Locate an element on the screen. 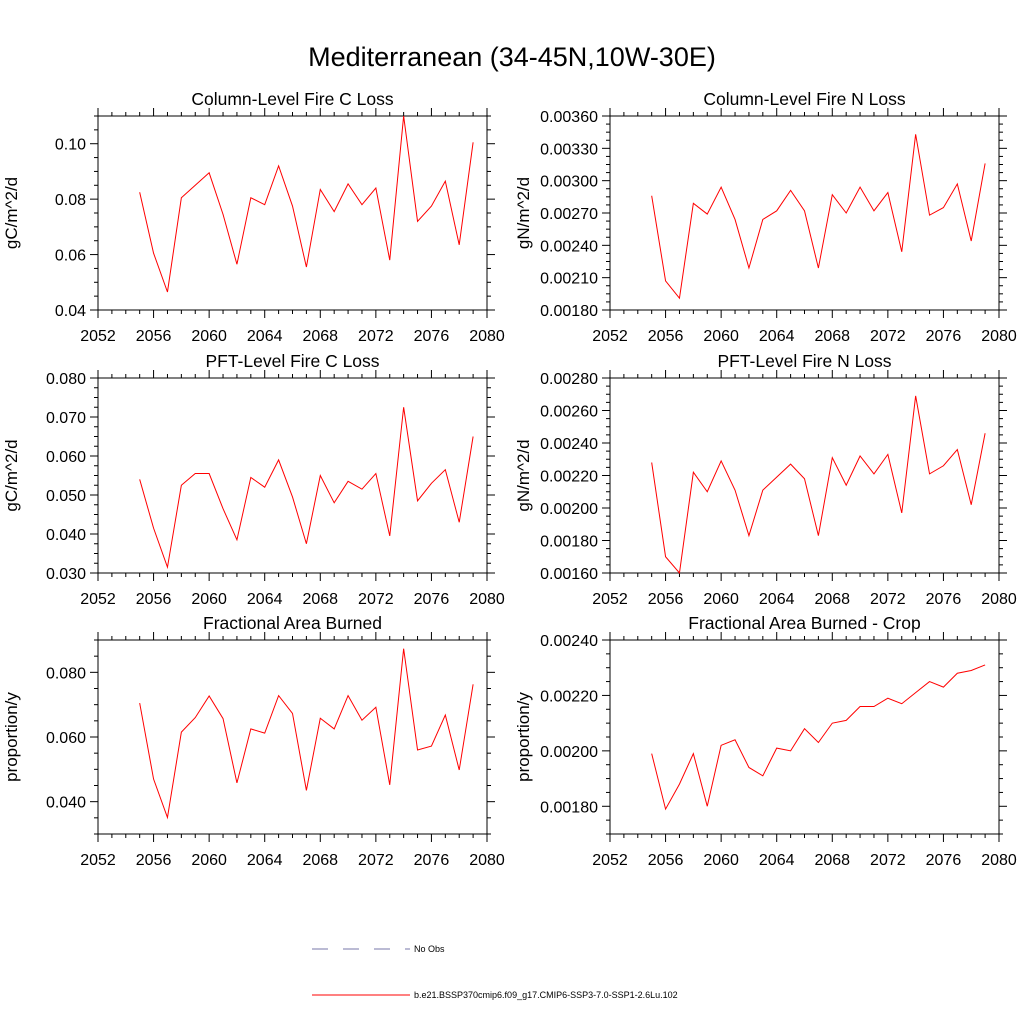 This screenshot has height=1024, width=1024. legend-label: No Obs is located at coordinates (429, 949).